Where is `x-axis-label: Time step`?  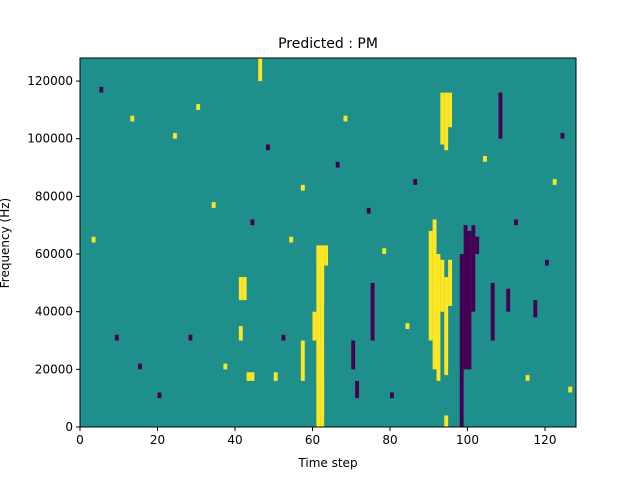
x-axis-label: Time step is located at coordinates (327, 463).